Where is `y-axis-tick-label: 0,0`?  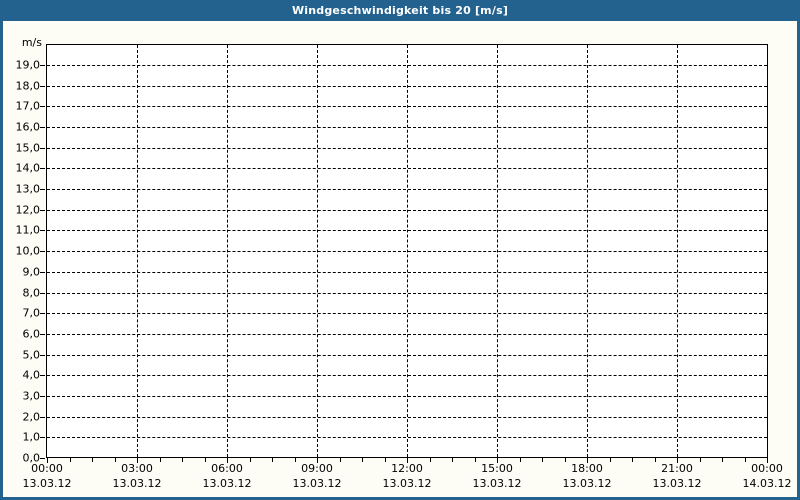
y-axis-tick-label: 0,0 is located at coordinates (31, 458).